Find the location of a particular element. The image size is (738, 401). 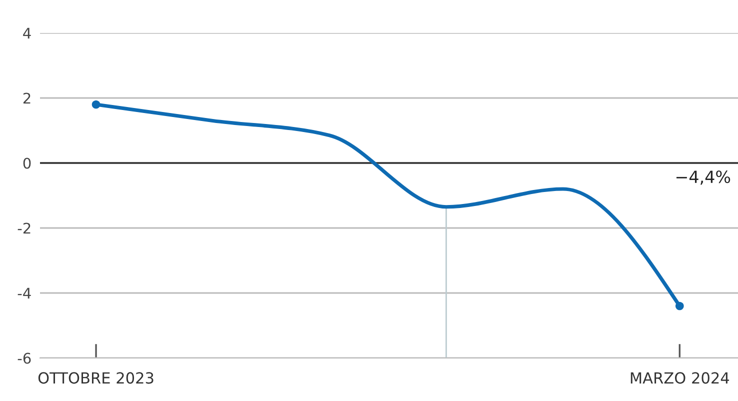

y-tick-label: 4 is located at coordinates (27, 33).